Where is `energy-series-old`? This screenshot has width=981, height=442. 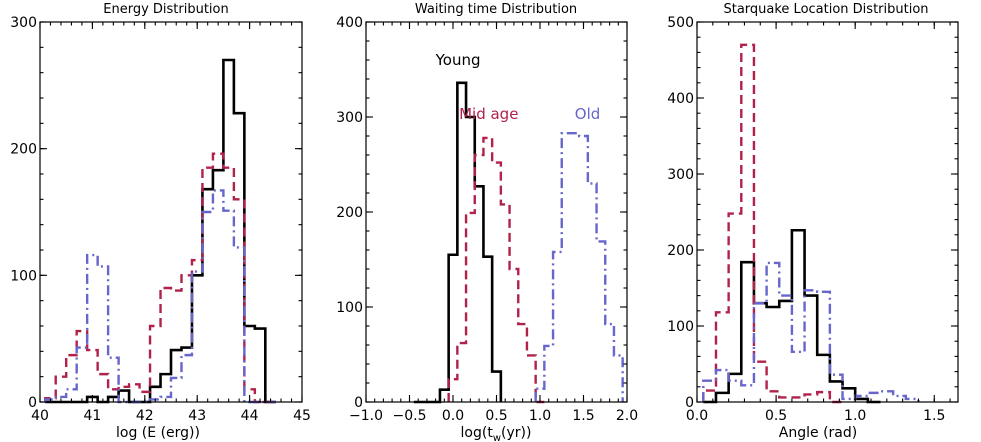
energy-series-old is located at coordinates (160, 296).